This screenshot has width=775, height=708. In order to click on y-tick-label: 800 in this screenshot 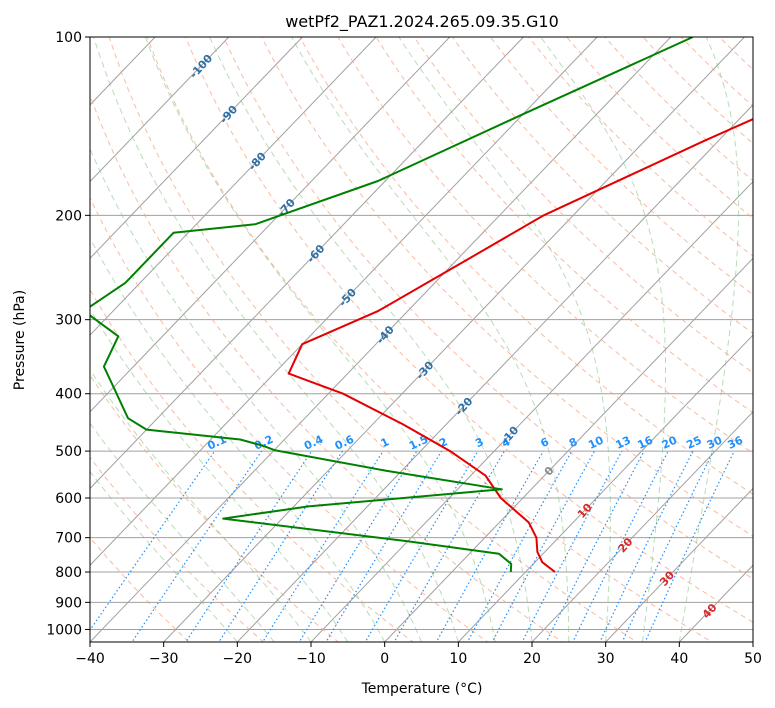, I will do `click(68, 573)`.